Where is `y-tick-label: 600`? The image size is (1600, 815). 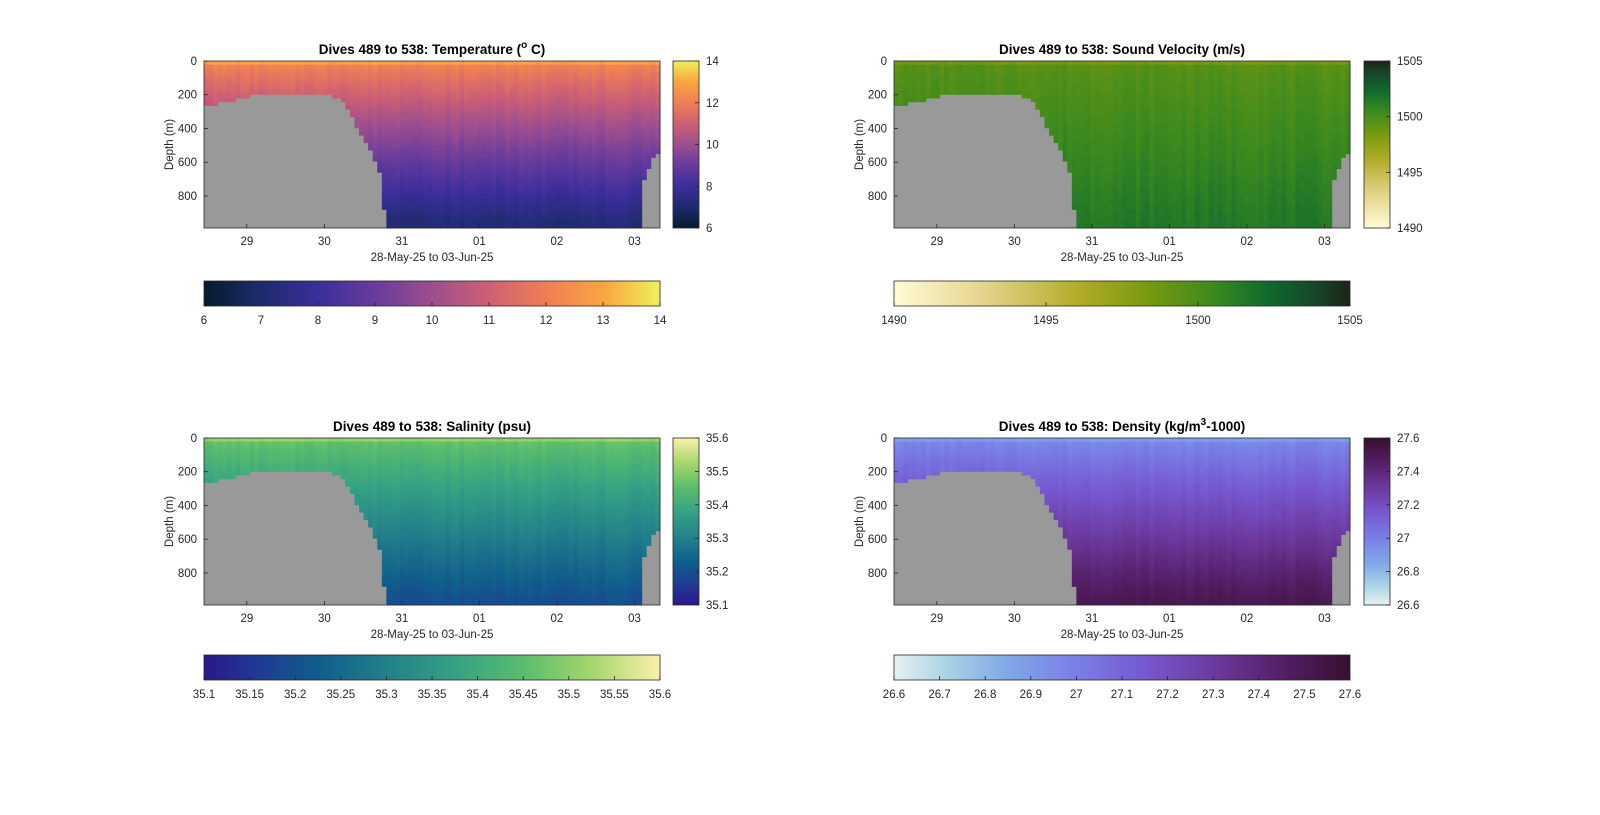
y-tick-label: 600 is located at coordinates (187, 163).